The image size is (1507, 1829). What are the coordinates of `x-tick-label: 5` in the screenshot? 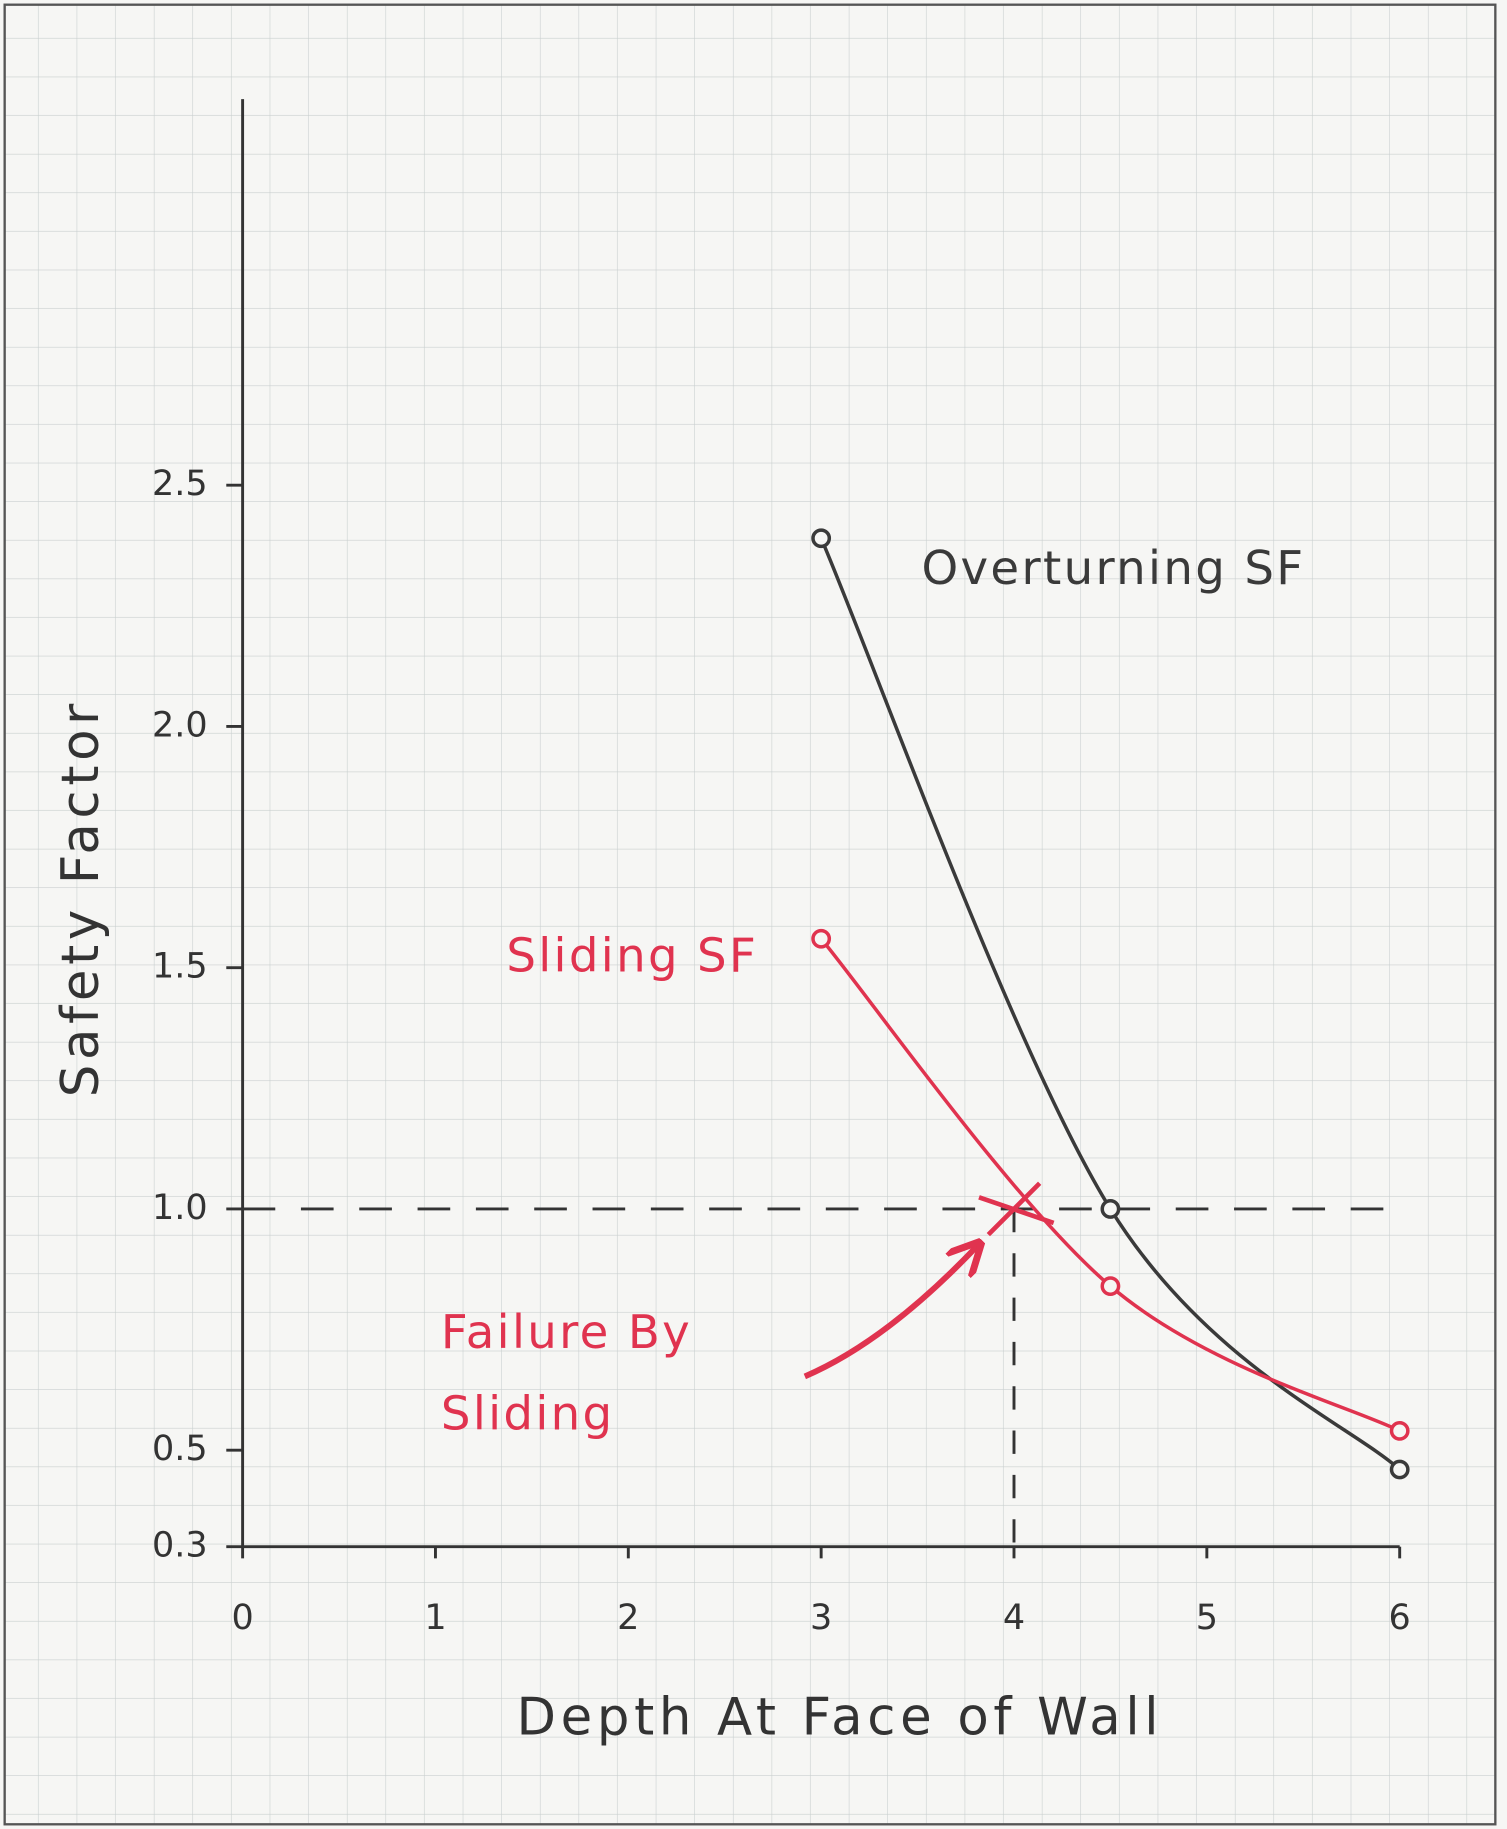 It's located at (1207, 1618).